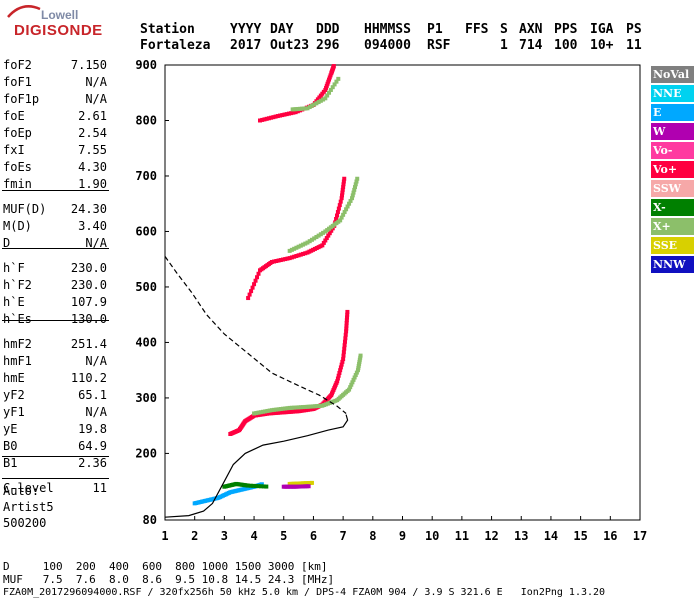 The image size is (700, 600). What do you see at coordinates (146, 231) in the screenshot?
I see `y-tick-label: 600` at bounding box center [146, 231].